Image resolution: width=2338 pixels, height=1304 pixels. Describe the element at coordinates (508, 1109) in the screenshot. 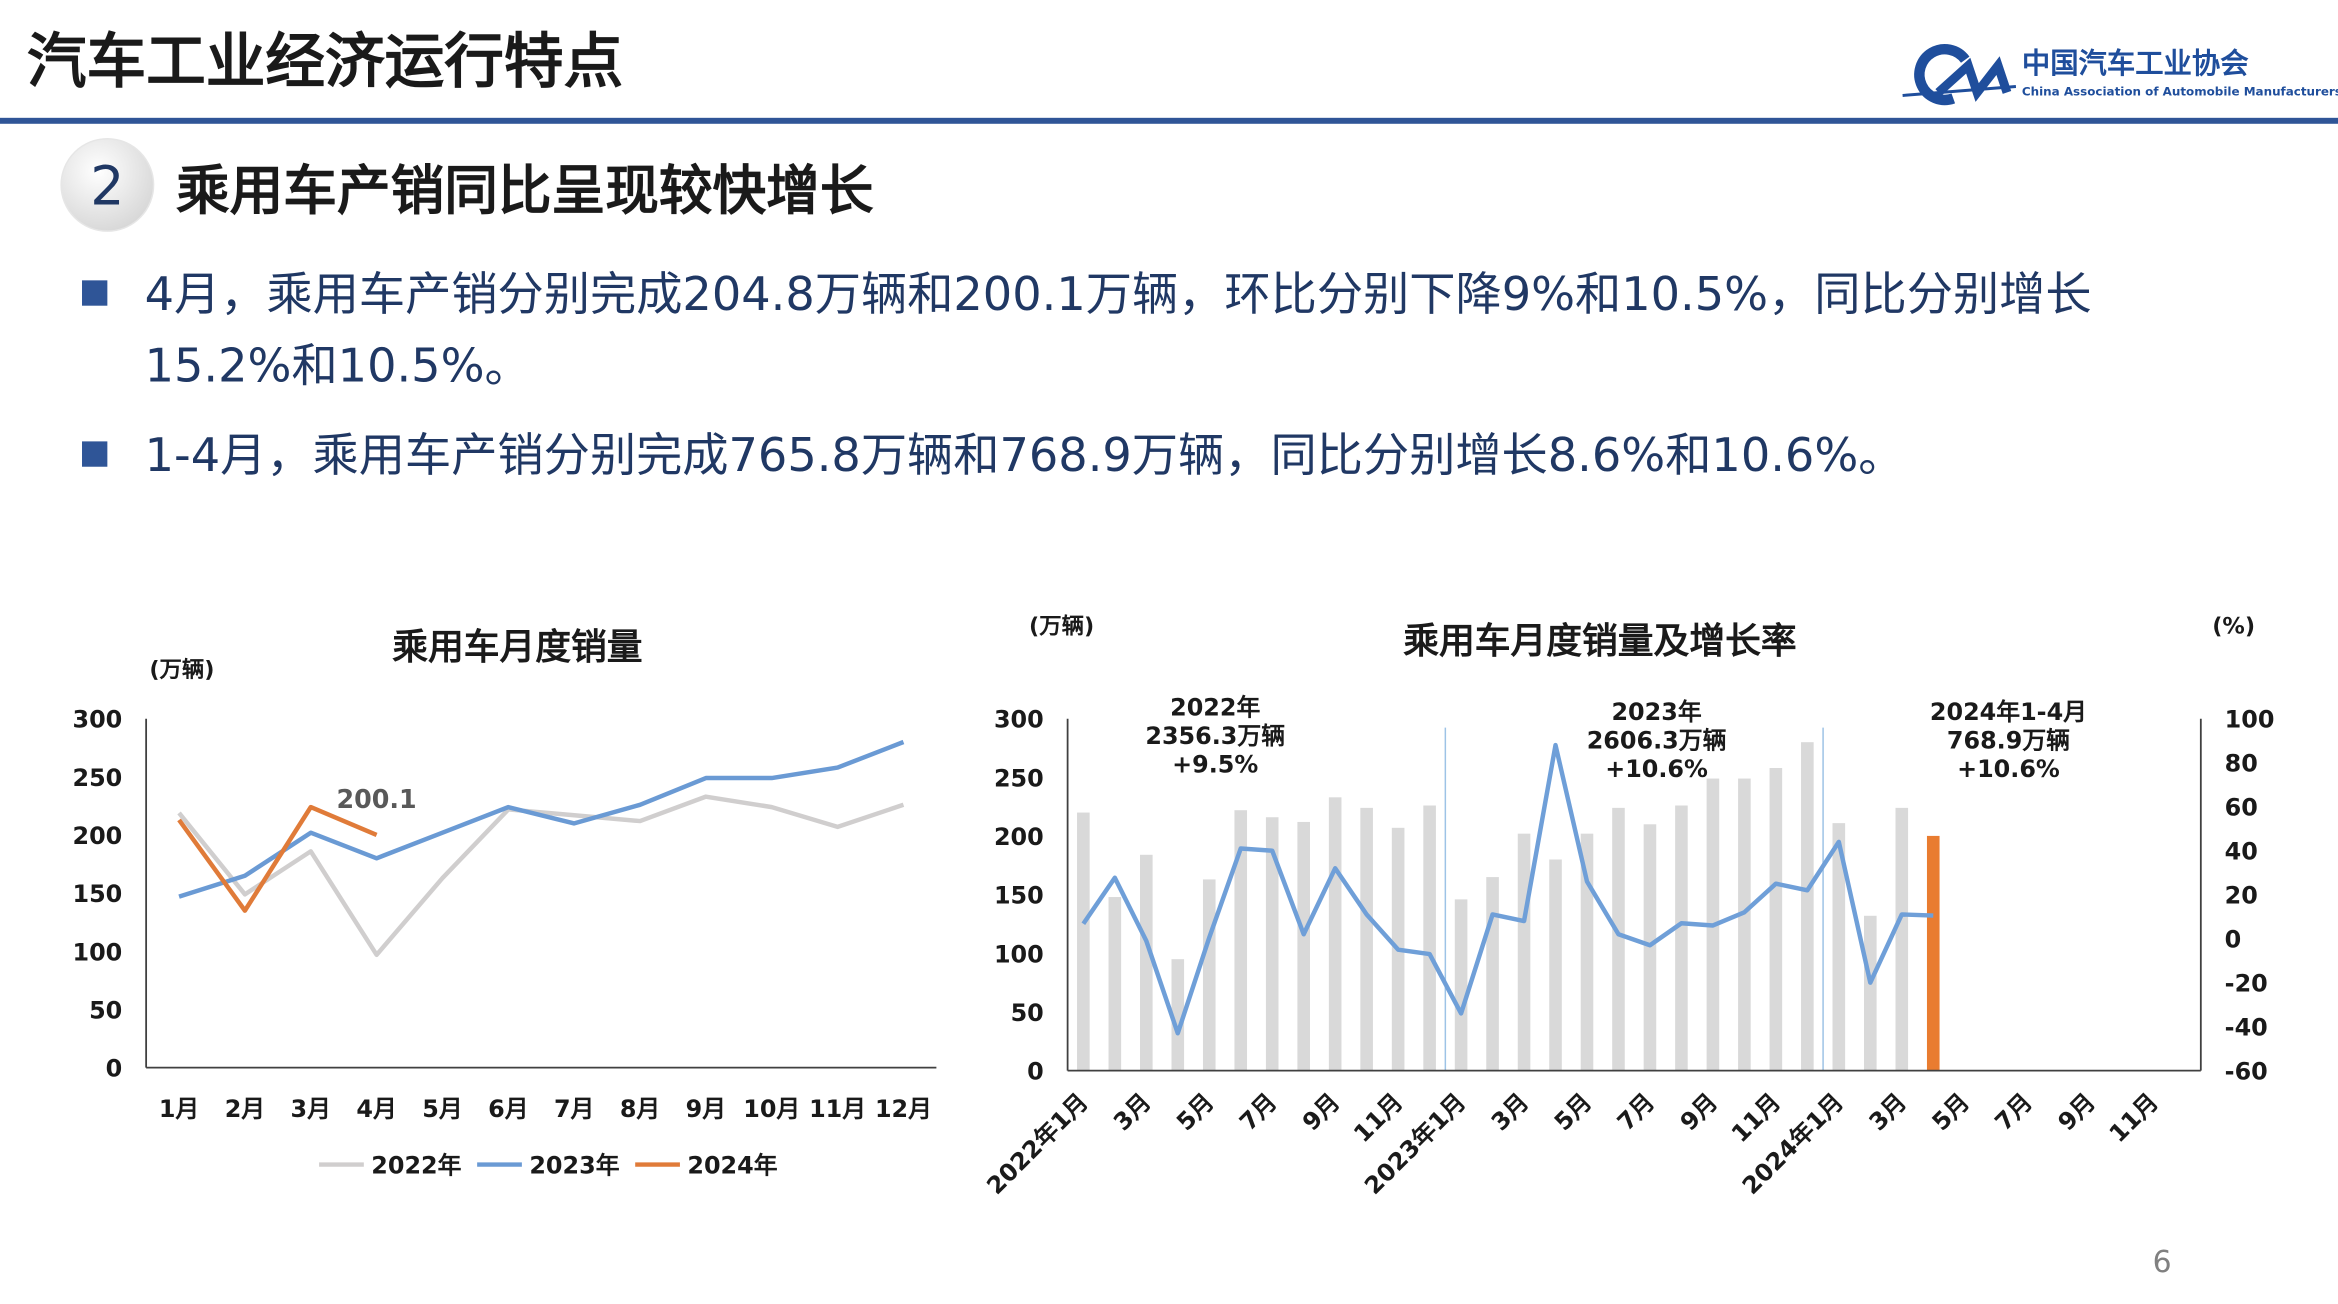

I see `x-tick-label: 6月` at that location.